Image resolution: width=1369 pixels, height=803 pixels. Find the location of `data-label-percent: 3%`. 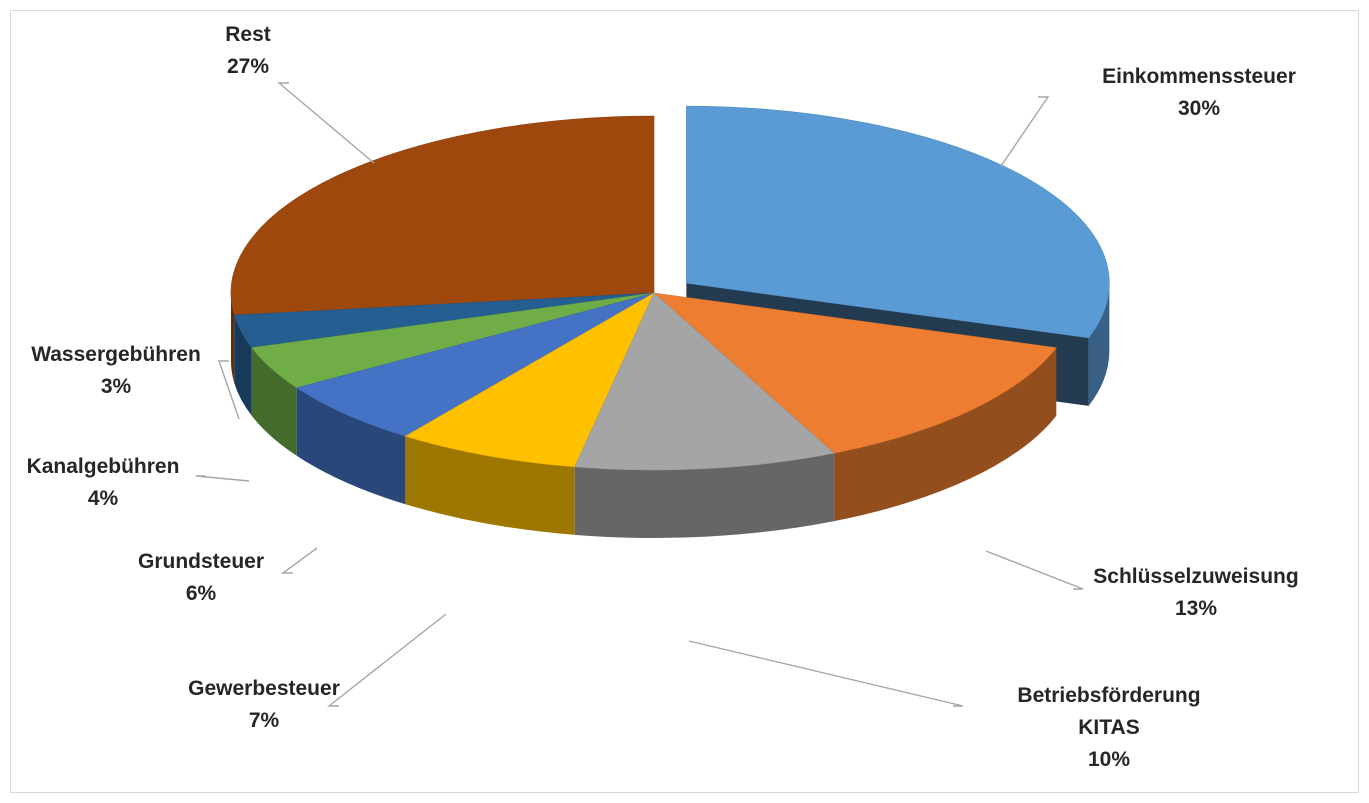

data-label-percent: 3% is located at coordinates (116, 386).